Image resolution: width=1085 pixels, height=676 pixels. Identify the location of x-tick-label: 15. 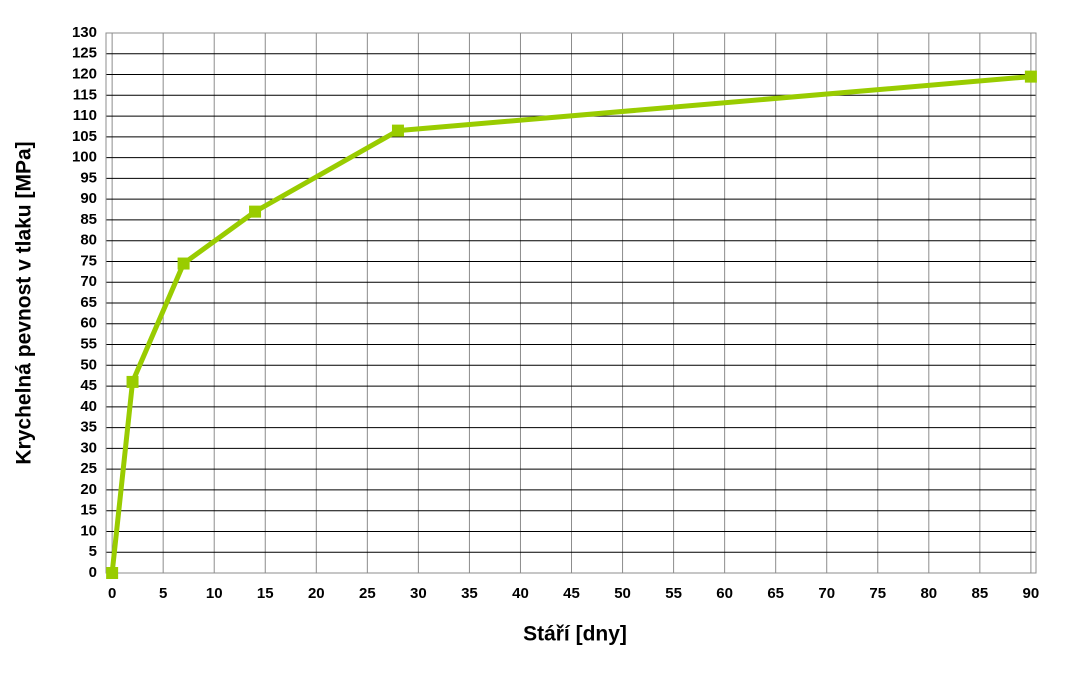
(265, 593).